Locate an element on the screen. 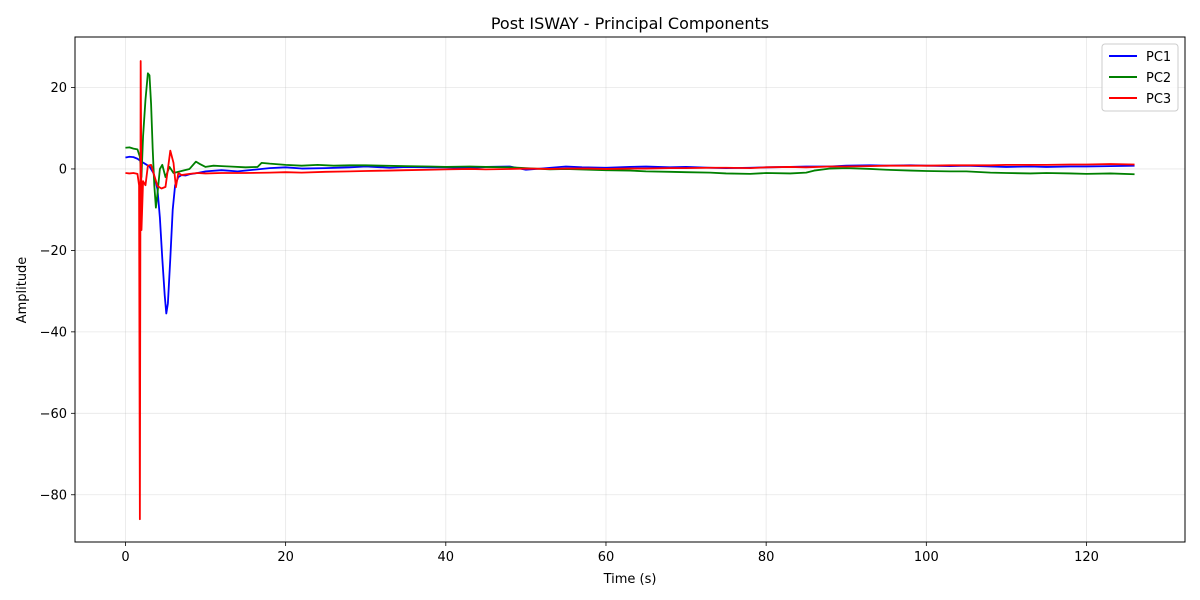 This screenshot has height=600, width=1200. x-tick-label: 120 is located at coordinates (1086, 557).